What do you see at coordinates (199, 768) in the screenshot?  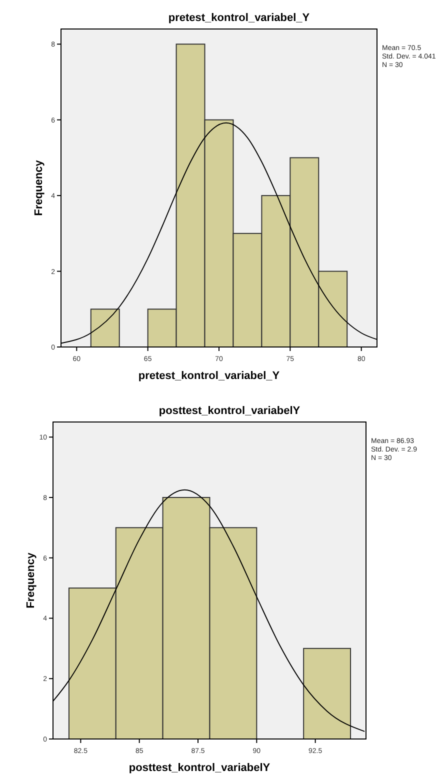 I see `x-axis-title: posttest_kontrol_variabelY` at bounding box center [199, 768].